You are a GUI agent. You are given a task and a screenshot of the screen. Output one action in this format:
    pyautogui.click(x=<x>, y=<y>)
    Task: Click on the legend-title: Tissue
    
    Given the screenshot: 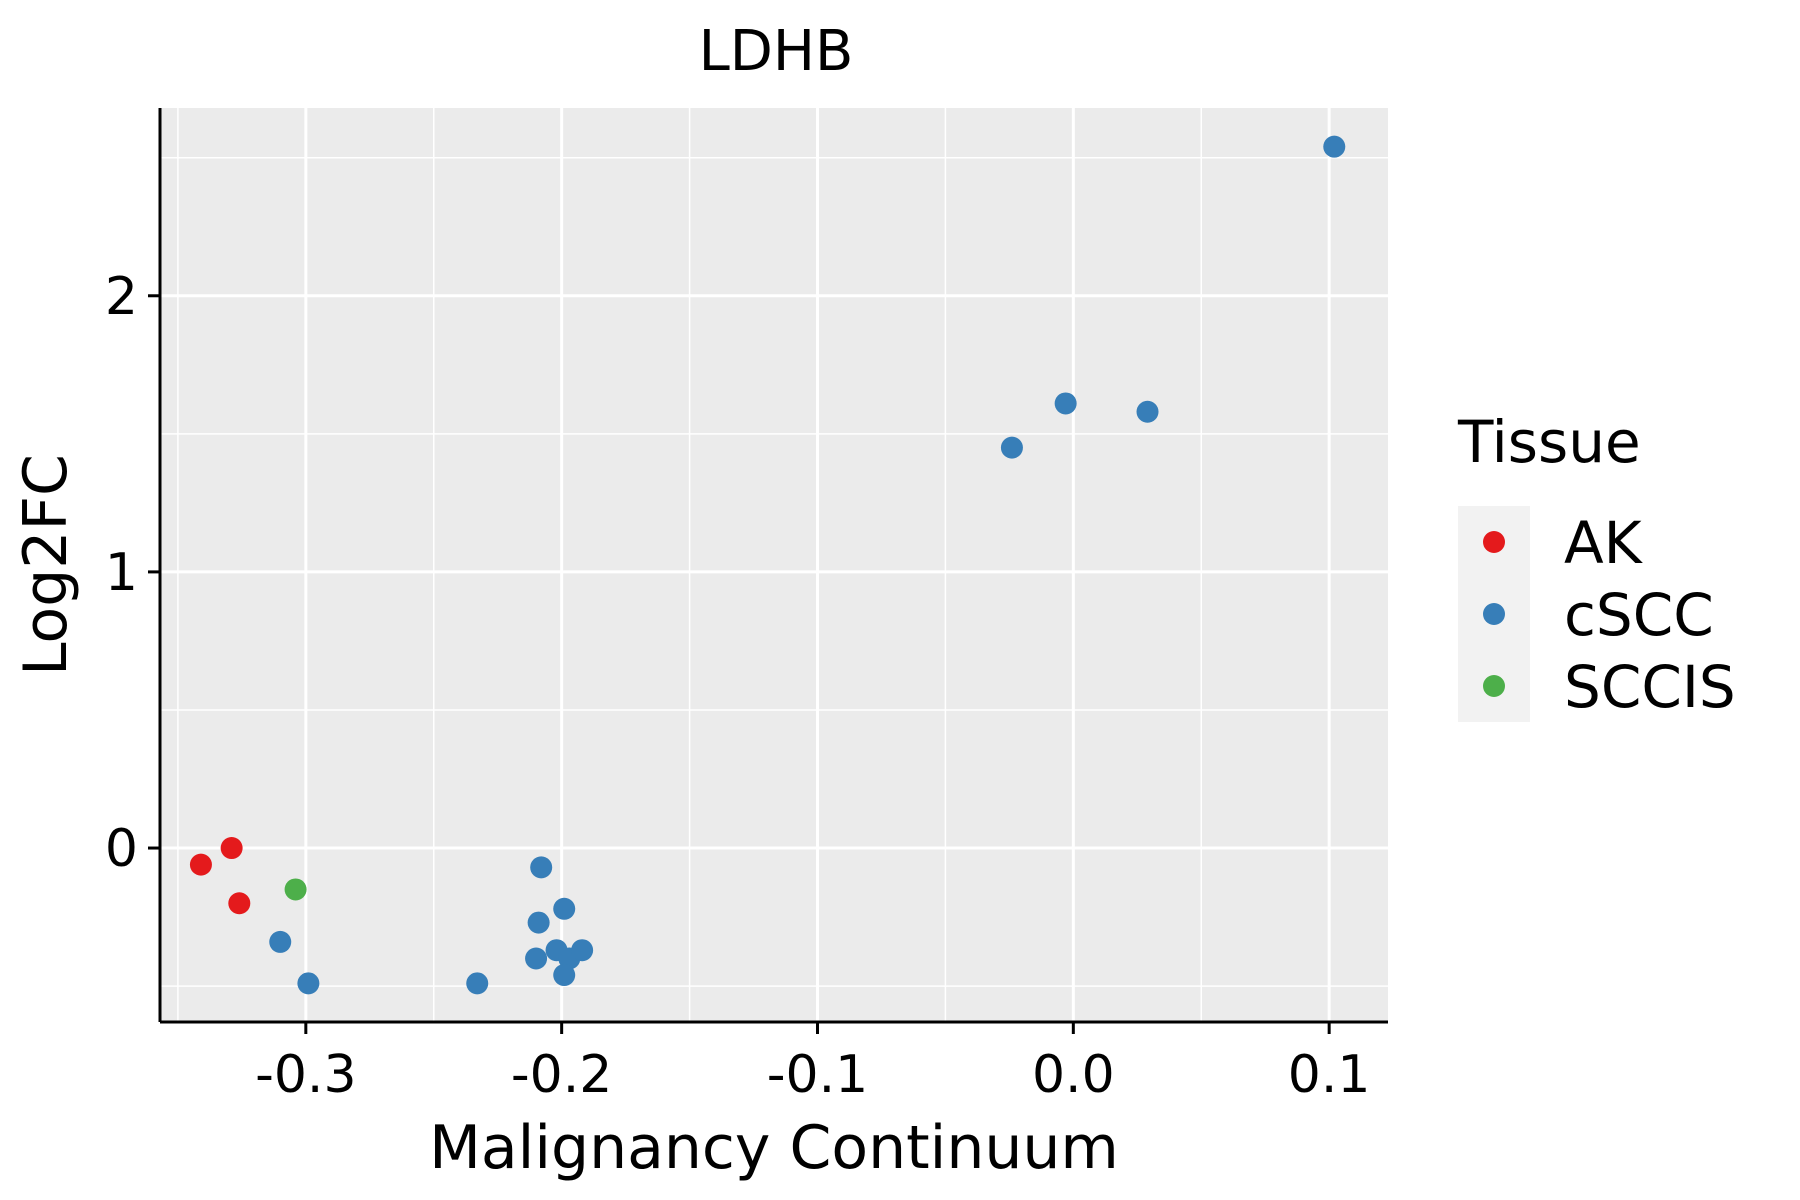 What is the action you would take?
    pyautogui.click(x=1549, y=442)
    